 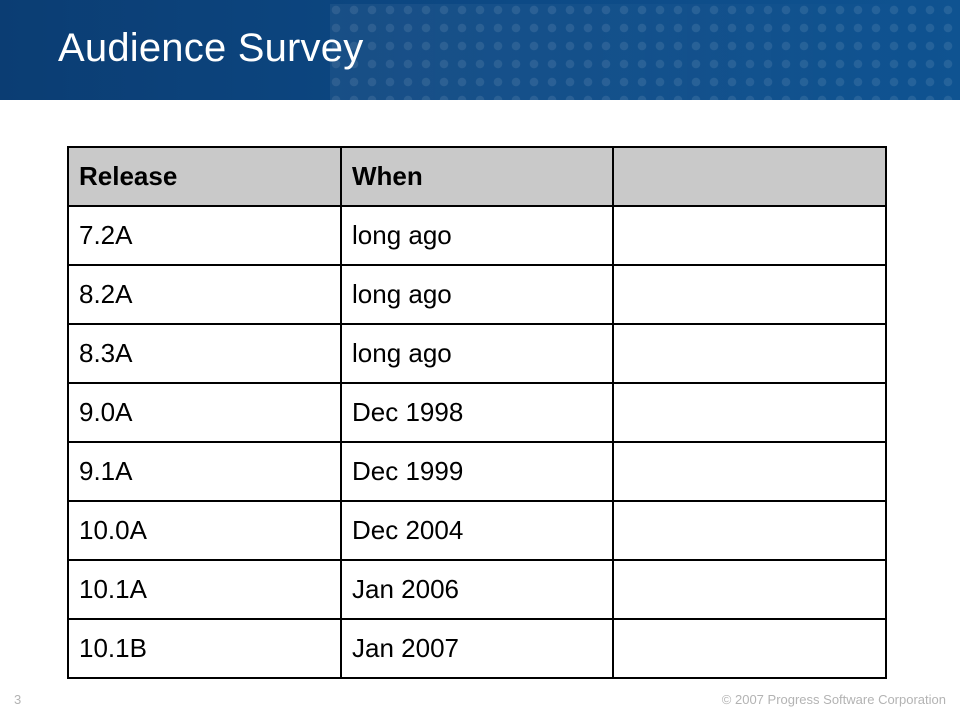 What do you see at coordinates (204, 412) in the screenshot?
I see `cell-release: 9.0A` at bounding box center [204, 412].